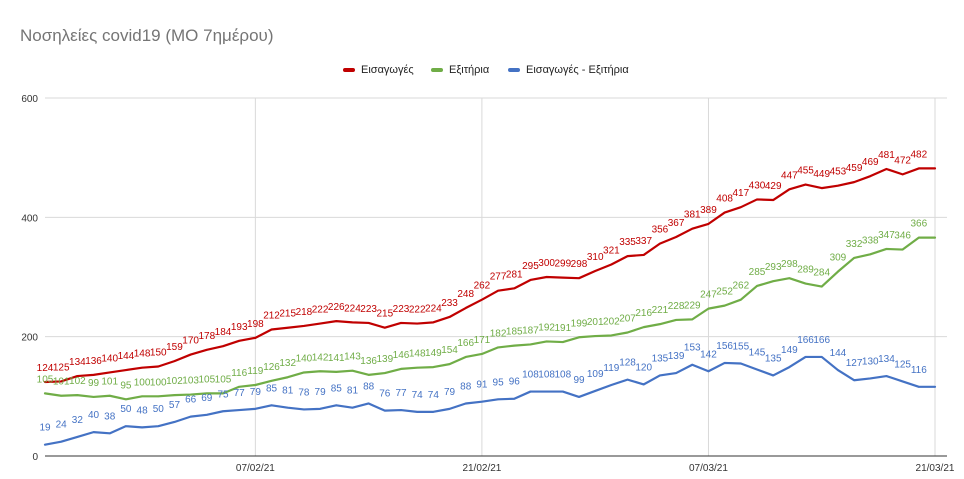 Image resolution: width=964 pixels, height=479 pixels. Describe the element at coordinates (514, 332) in the screenshot. I see `data-label: 185` at that location.